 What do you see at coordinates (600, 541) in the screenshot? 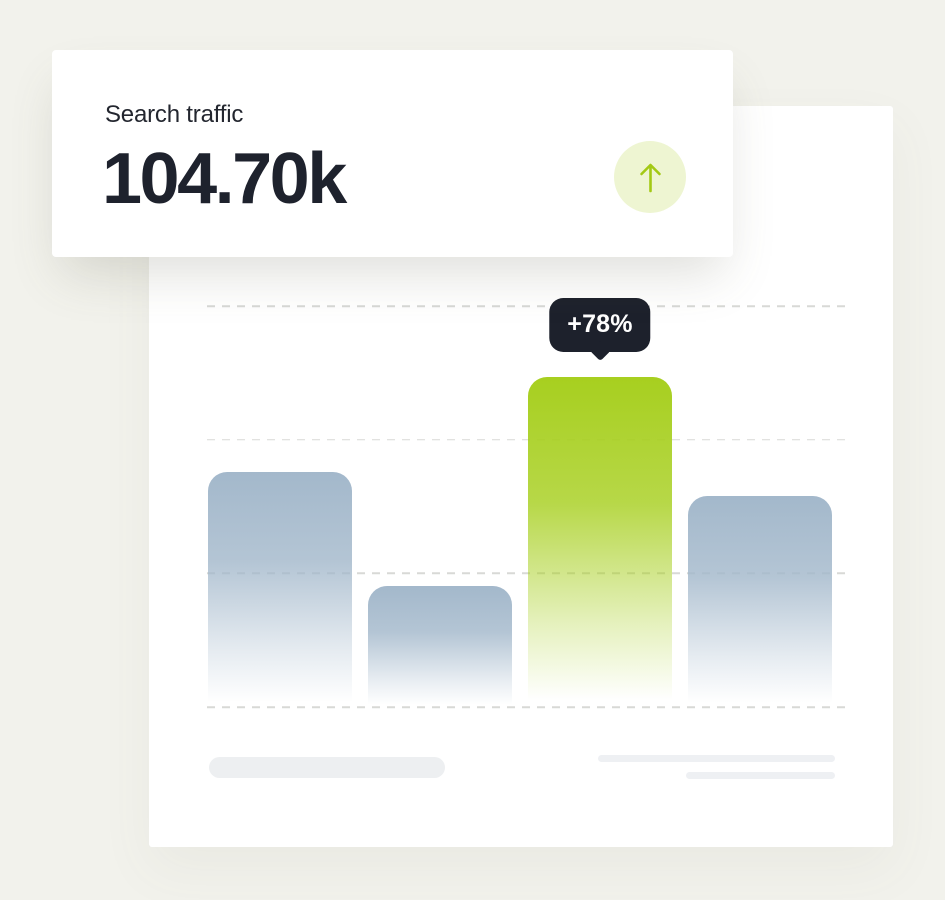
I see `highlighted-bar` at bounding box center [600, 541].